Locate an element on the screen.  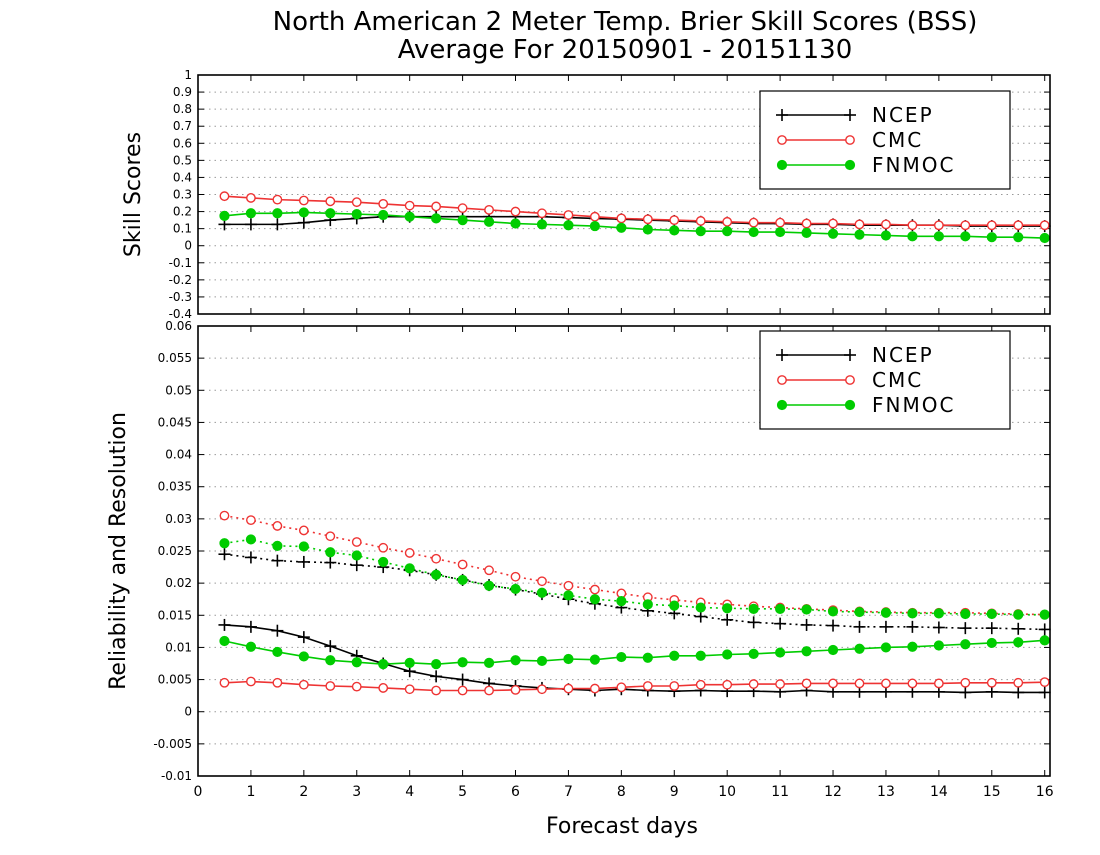
y-tick-label: 0.9 is located at coordinates (182, 92).